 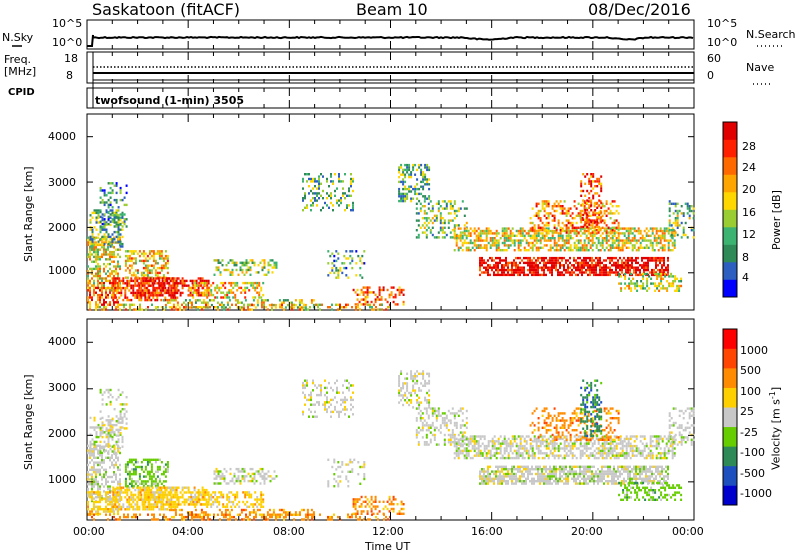 What do you see at coordinates (776, 220) in the screenshot?
I see `power-cbar-label: Power [dB]` at bounding box center [776, 220].